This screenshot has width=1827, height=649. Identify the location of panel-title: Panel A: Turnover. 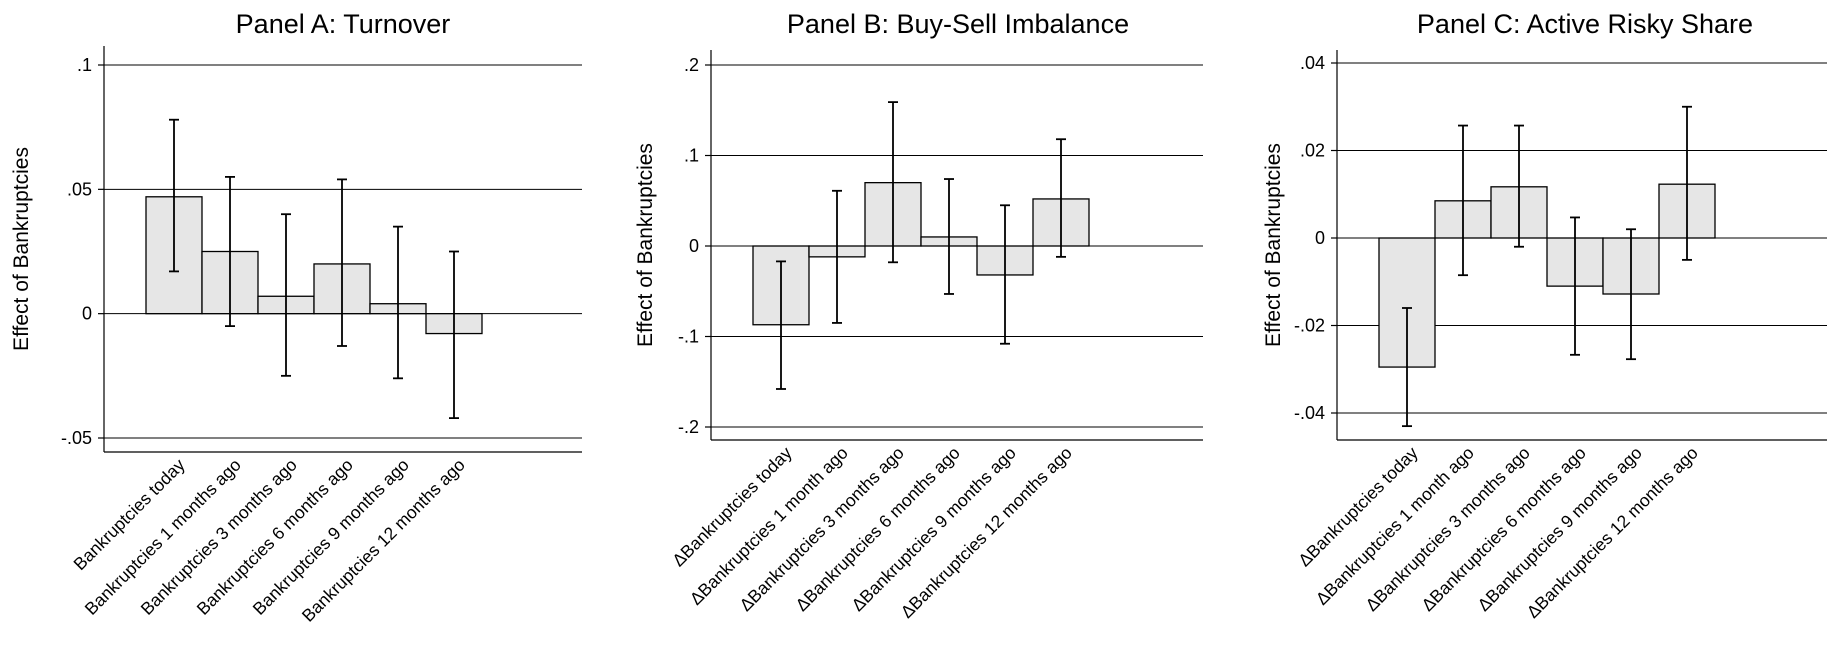
(343, 24).